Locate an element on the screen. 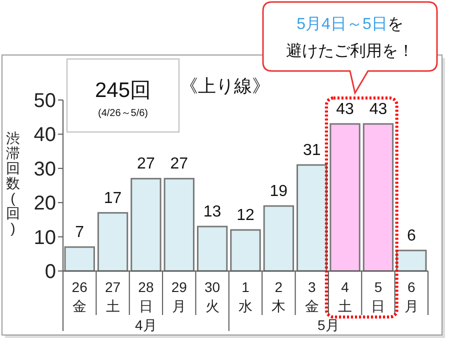 This screenshot has height=346, width=450. x-tick-label: 26 金 is located at coordinates (80, 296).